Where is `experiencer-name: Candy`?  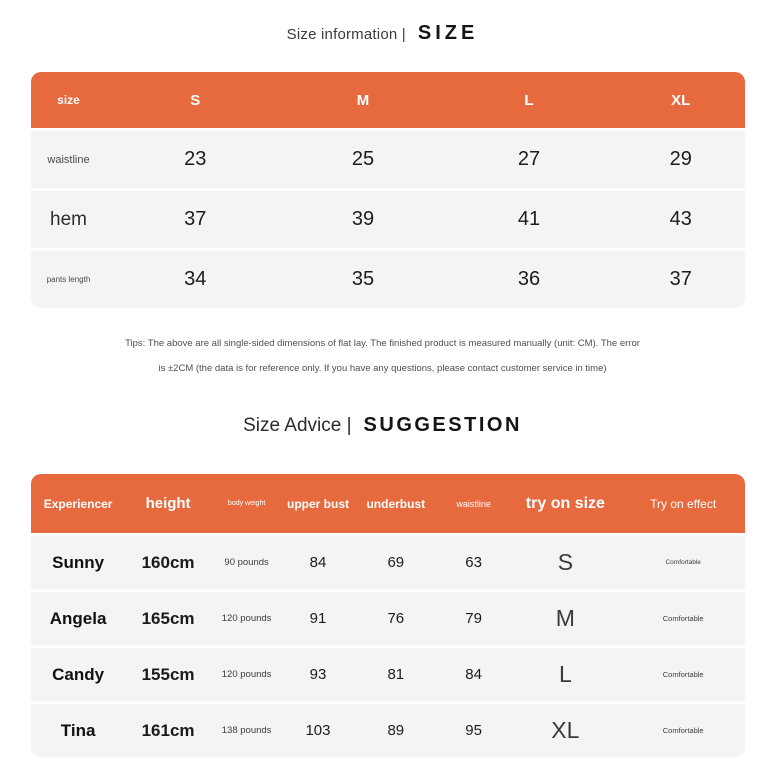 experiencer-name: Candy is located at coordinates (78, 674).